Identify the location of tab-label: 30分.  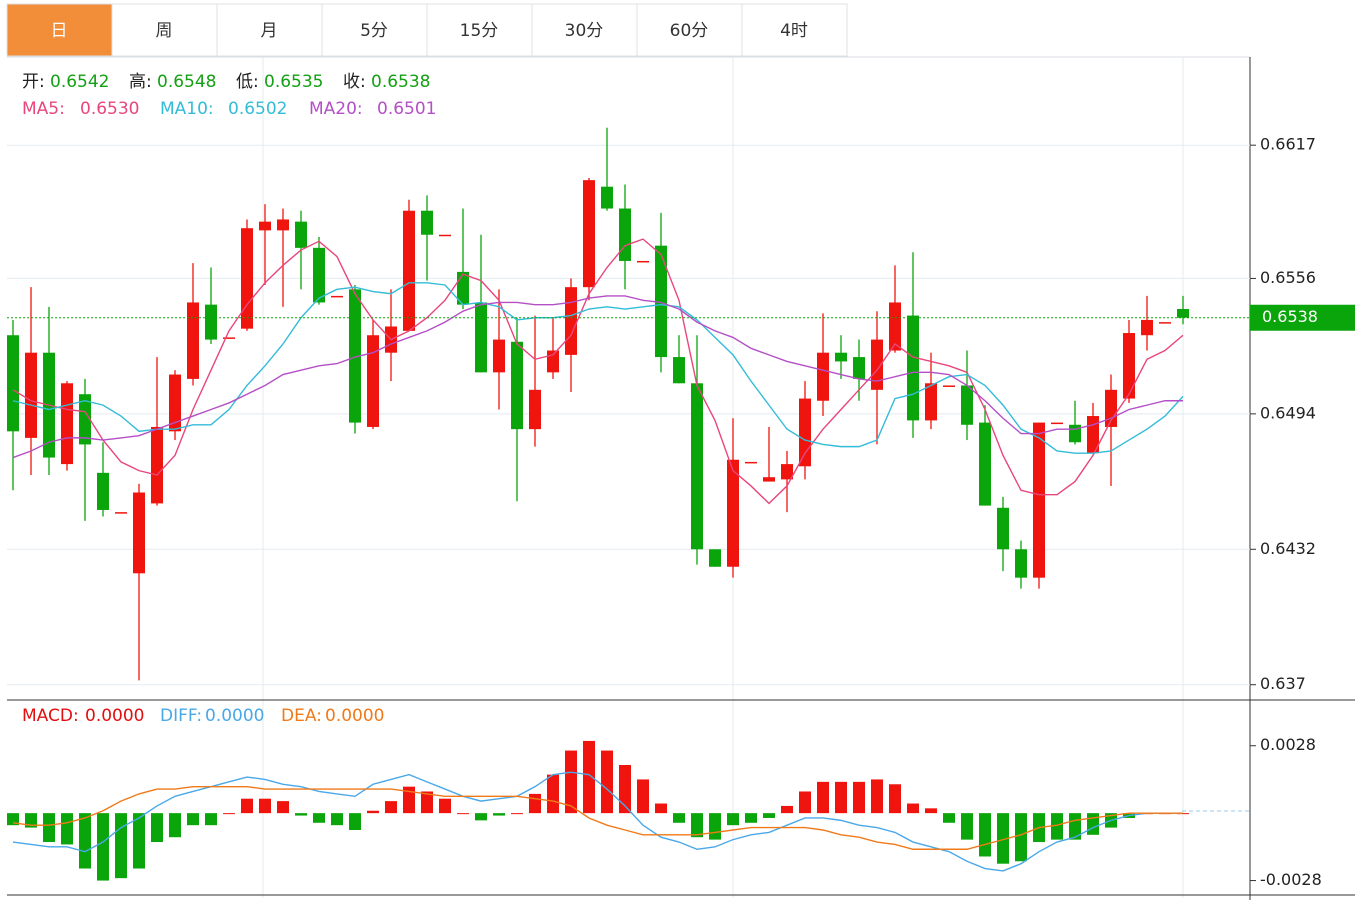
(584, 31).